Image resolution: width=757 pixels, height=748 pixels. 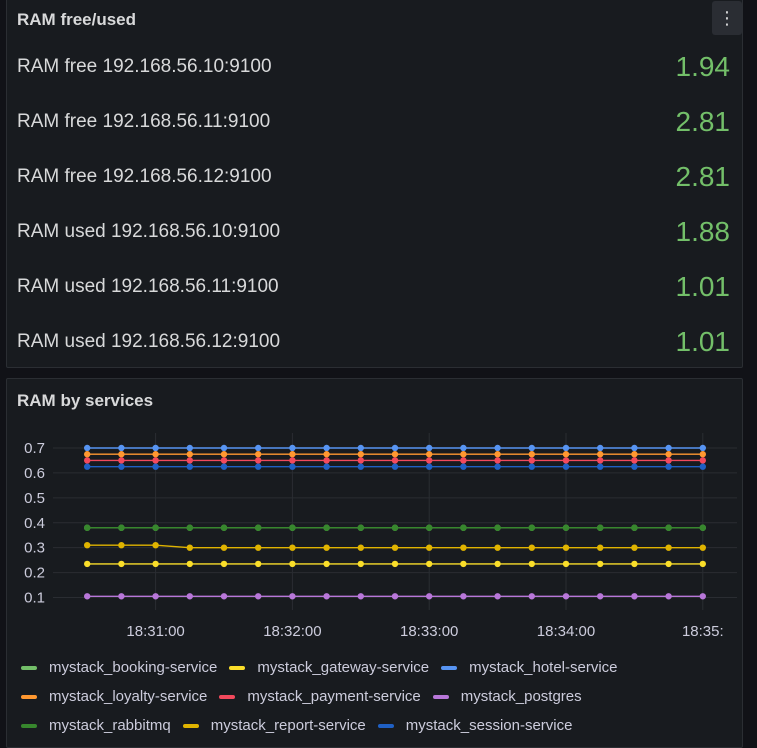 I want to click on x-tick-label: 18:33:00, so click(x=429, y=631).